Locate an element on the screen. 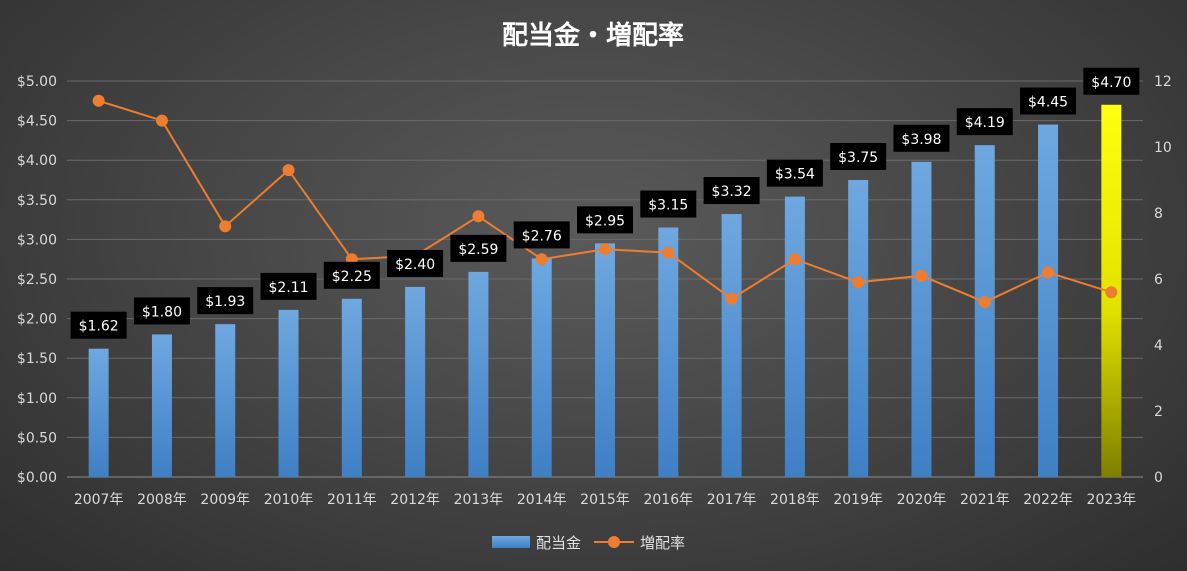  data-label: $3.98 is located at coordinates (921, 140).